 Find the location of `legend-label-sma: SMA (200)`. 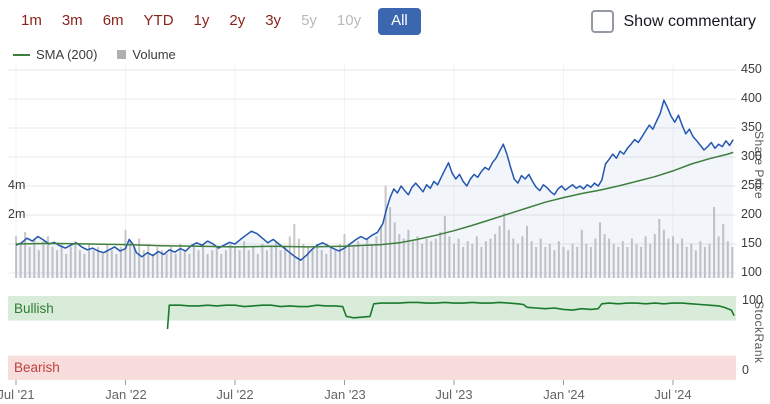

legend-label-sma: SMA (200) is located at coordinates (67, 54).